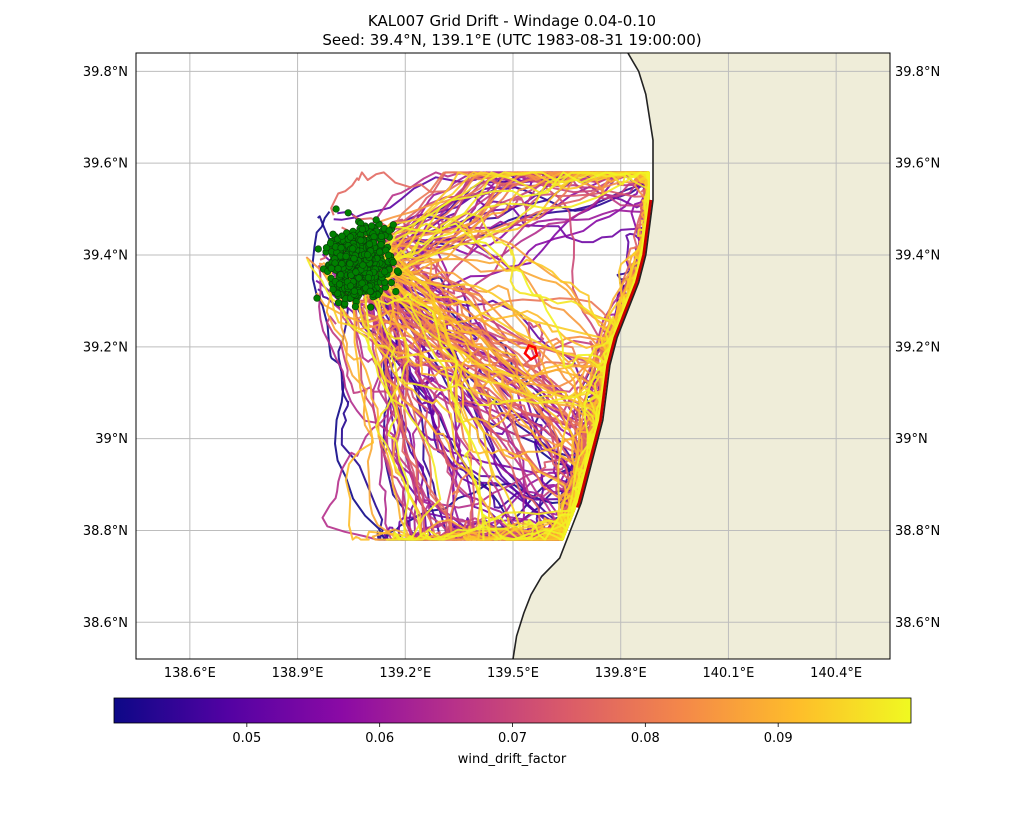  I want to click on seed-particles, so click(358, 258).